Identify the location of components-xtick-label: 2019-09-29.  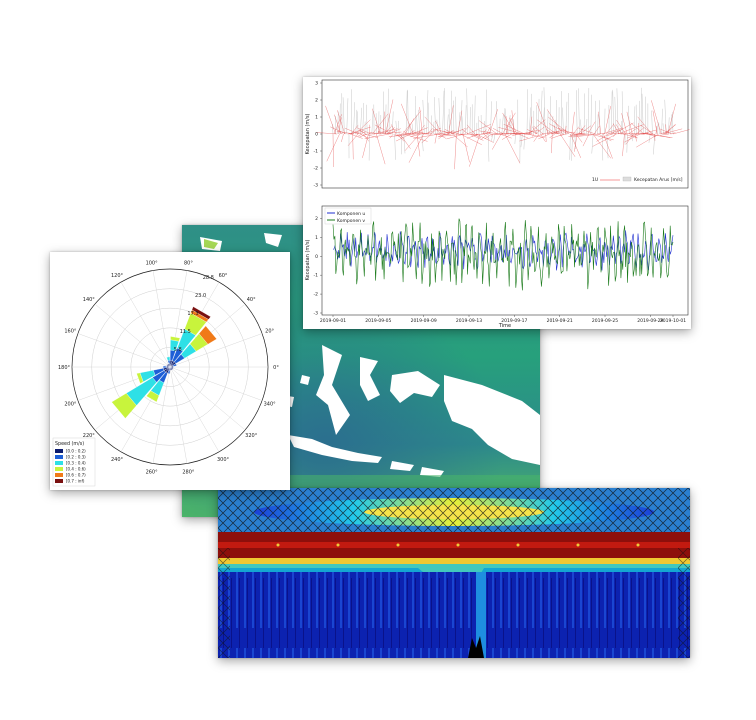
(650, 321).